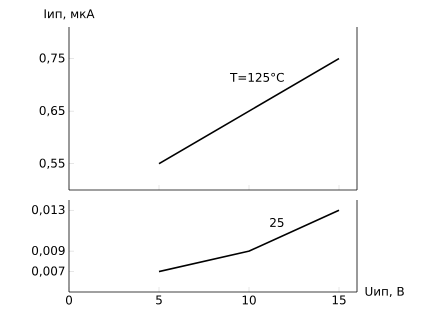  I want to click on x-tick-label: 15, so click(339, 300).